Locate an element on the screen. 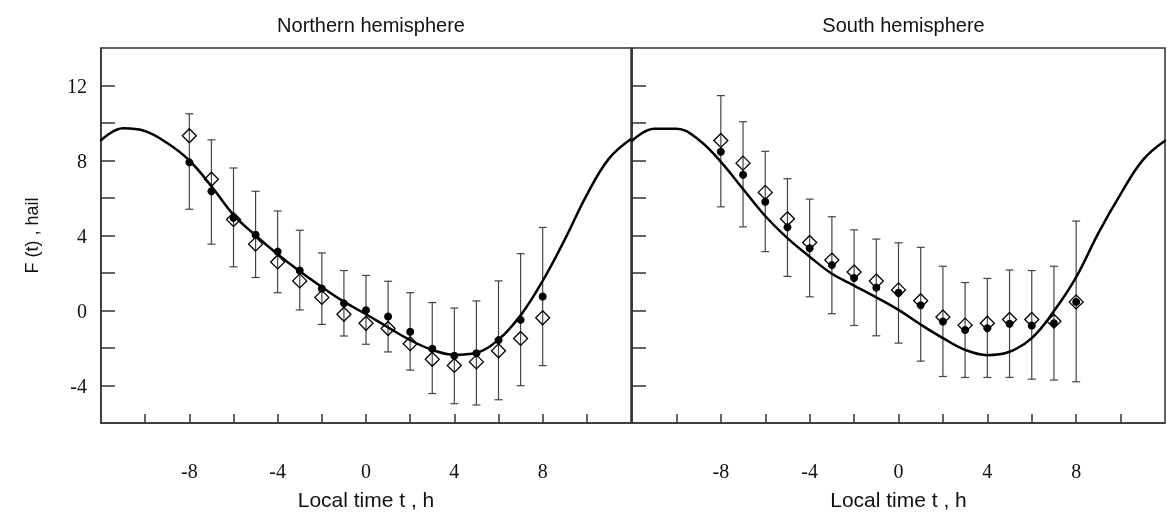 Image resolution: width=1167 pixels, height=519 pixels. y-tick-label: 8 is located at coordinates (82, 160).